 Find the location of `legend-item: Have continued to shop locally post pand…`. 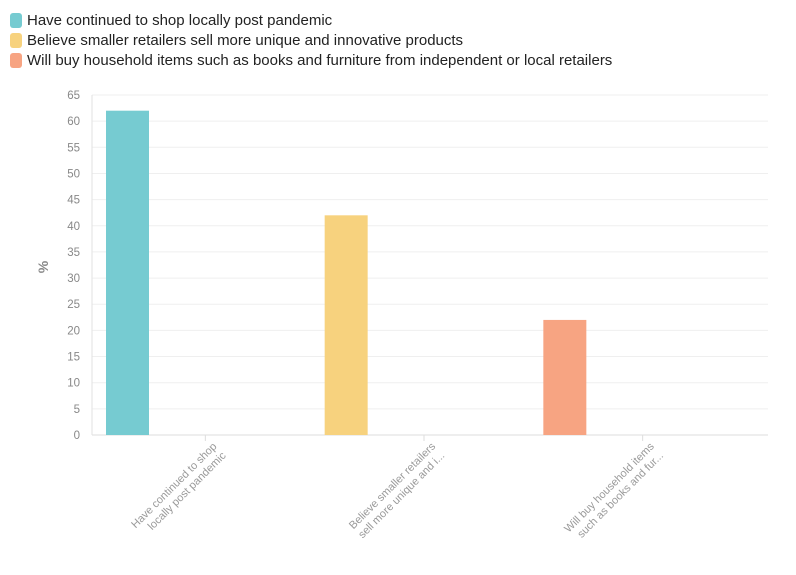

legend-item: Have continued to shop locally post pand… is located at coordinates (311, 20).